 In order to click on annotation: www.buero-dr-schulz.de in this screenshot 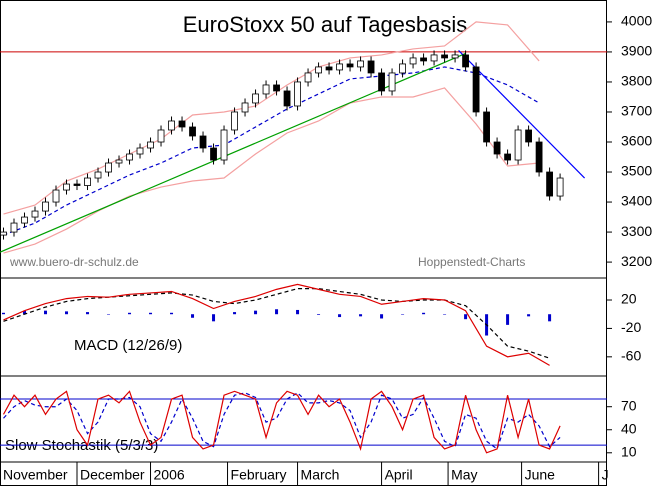, I will do `click(74, 262)`.